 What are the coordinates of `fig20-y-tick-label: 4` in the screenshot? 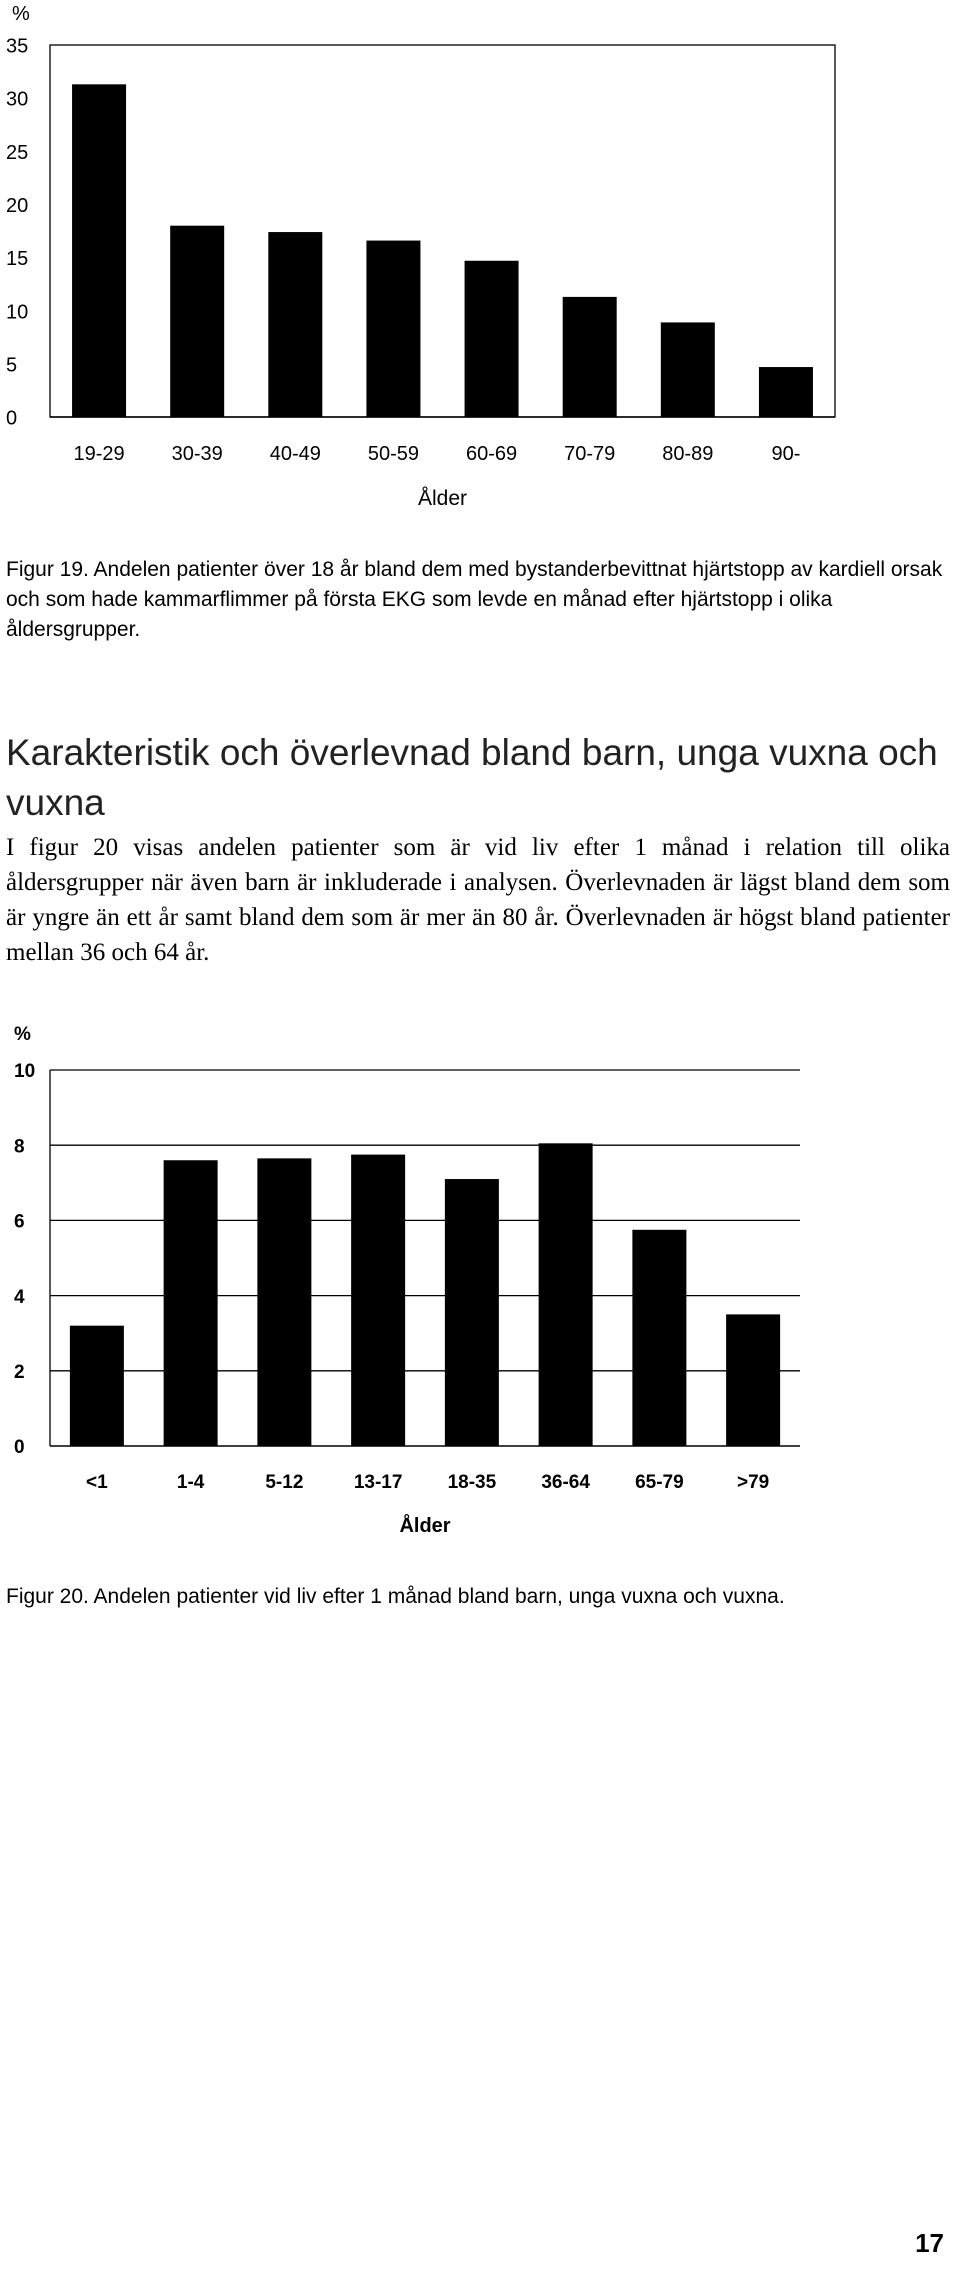 It's located at (19, 1297).